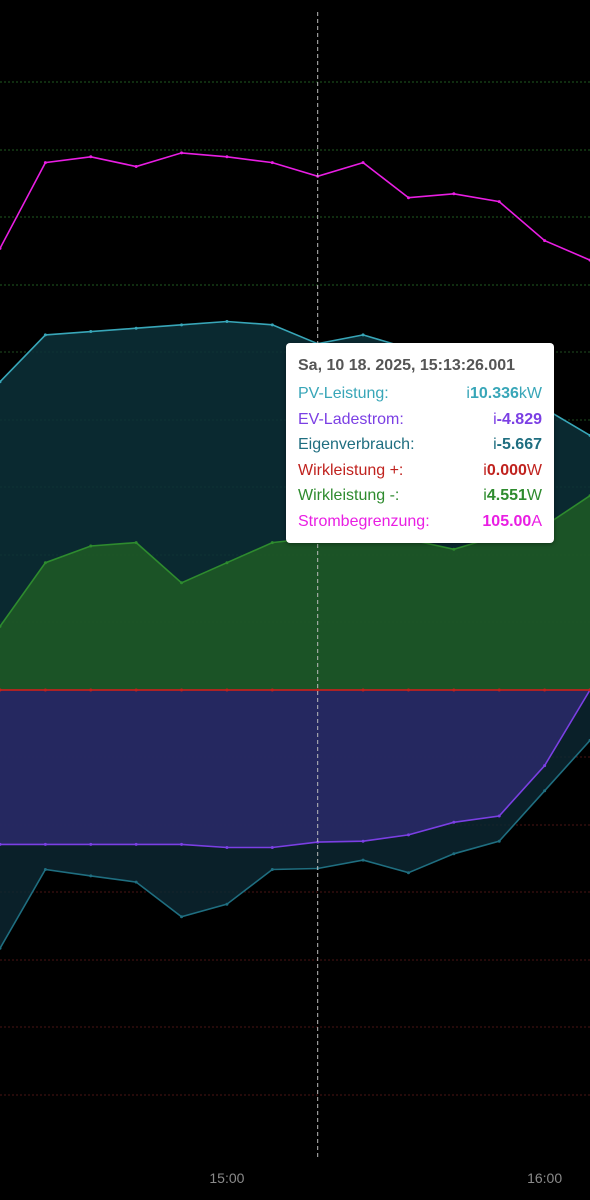 This screenshot has width=590, height=1200. Describe the element at coordinates (517, 419) in the screenshot. I see `tooltip-value: i-4.829` at that location.